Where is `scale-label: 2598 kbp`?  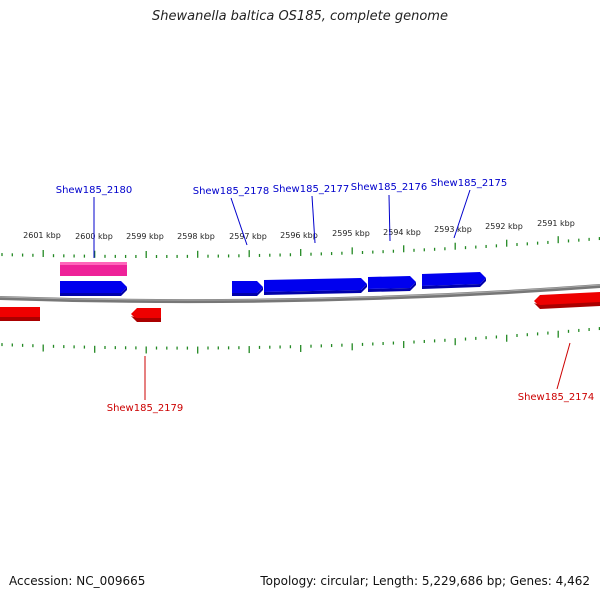 scale-label: 2598 kbp is located at coordinates (196, 236).